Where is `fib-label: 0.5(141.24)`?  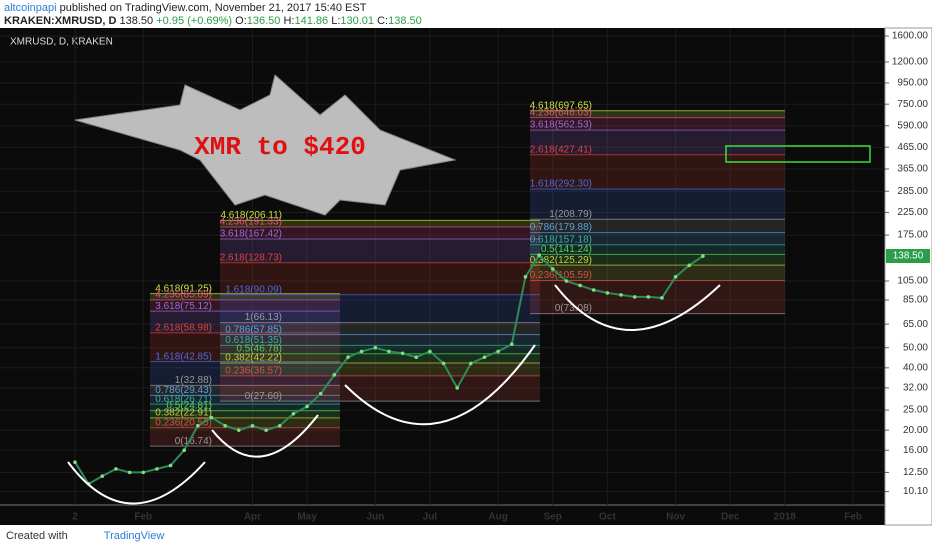 fib-label: 0.5(141.24) is located at coordinates (566, 249).